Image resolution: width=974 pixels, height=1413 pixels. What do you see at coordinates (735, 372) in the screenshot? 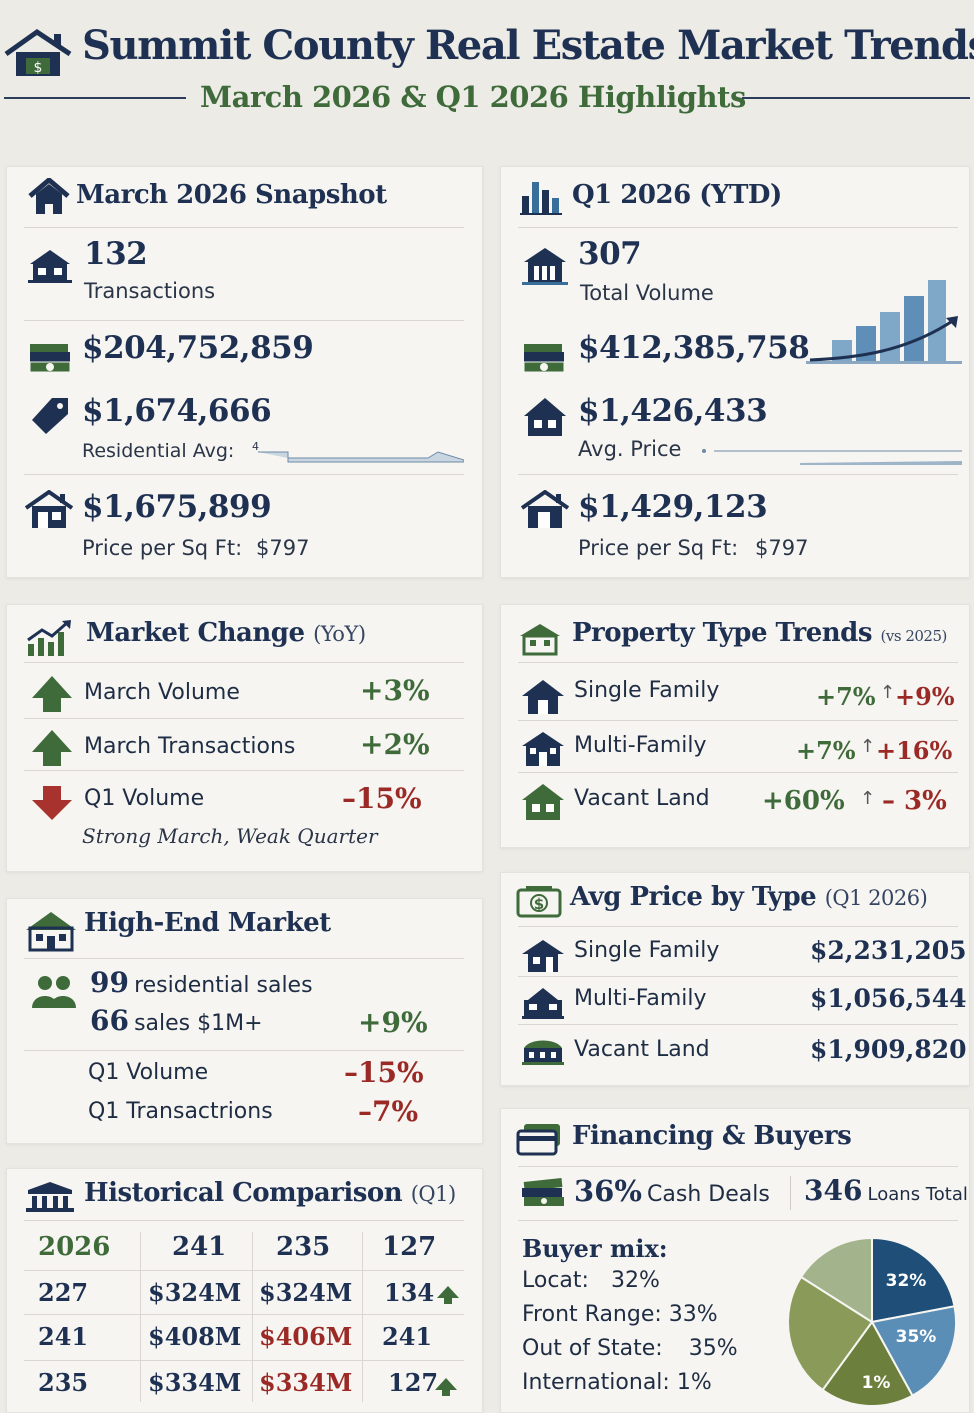
I see `q1-ytd-card` at bounding box center [735, 372].